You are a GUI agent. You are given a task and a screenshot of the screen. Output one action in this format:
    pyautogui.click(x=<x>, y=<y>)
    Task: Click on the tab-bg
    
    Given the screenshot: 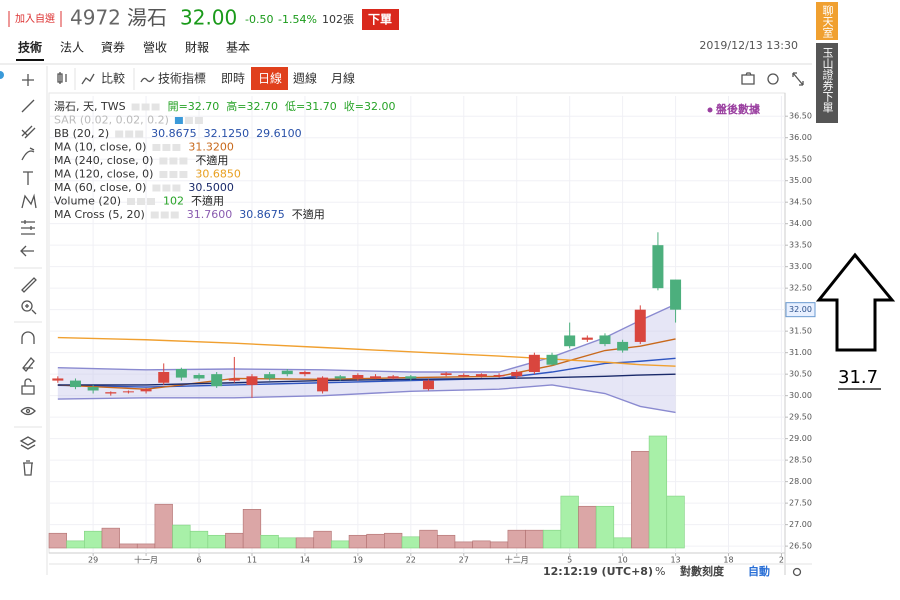 What is the action you would take?
    pyautogui.click(x=827, y=83)
    